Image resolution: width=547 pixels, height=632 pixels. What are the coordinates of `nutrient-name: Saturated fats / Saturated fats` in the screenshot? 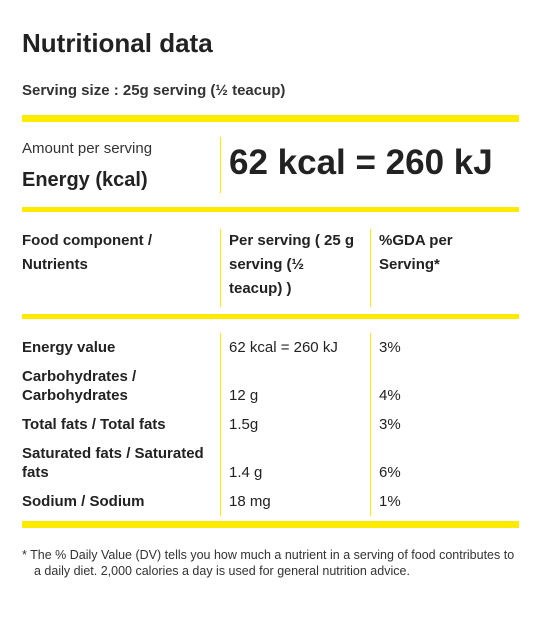 It's located at (113, 463).